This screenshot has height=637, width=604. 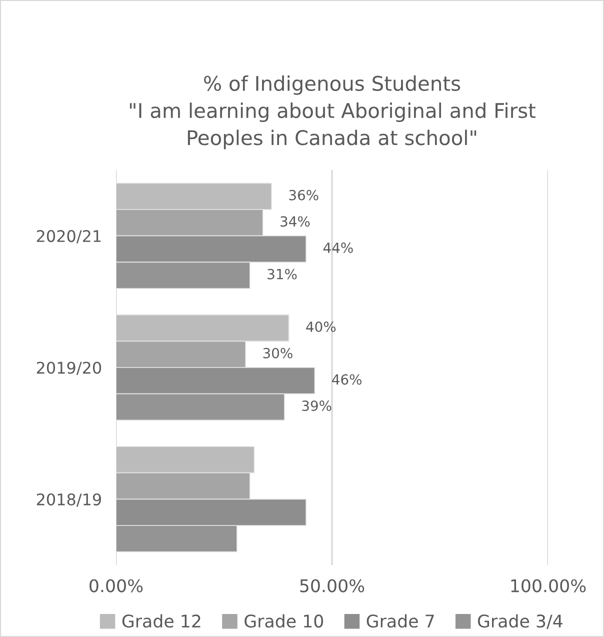 What do you see at coordinates (548, 585) in the screenshot?
I see `x-tick-label: 100.00%` at bounding box center [548, 585].